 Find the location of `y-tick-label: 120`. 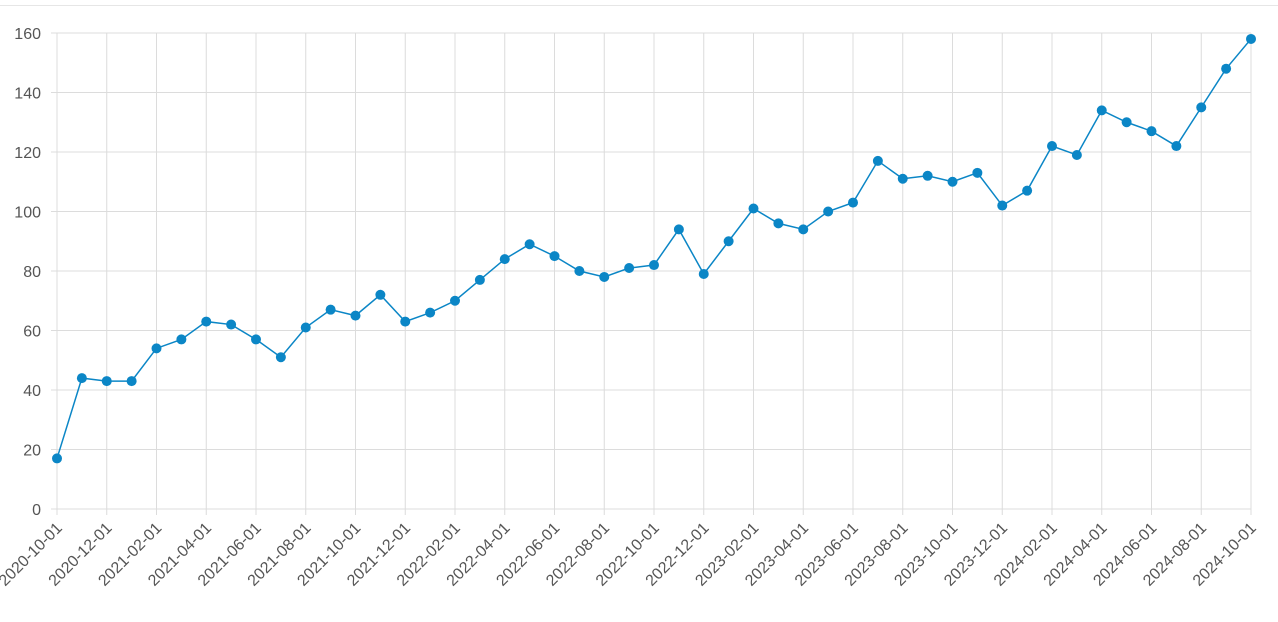

y-tick-label: 120 is located at coordinates (27, 153).